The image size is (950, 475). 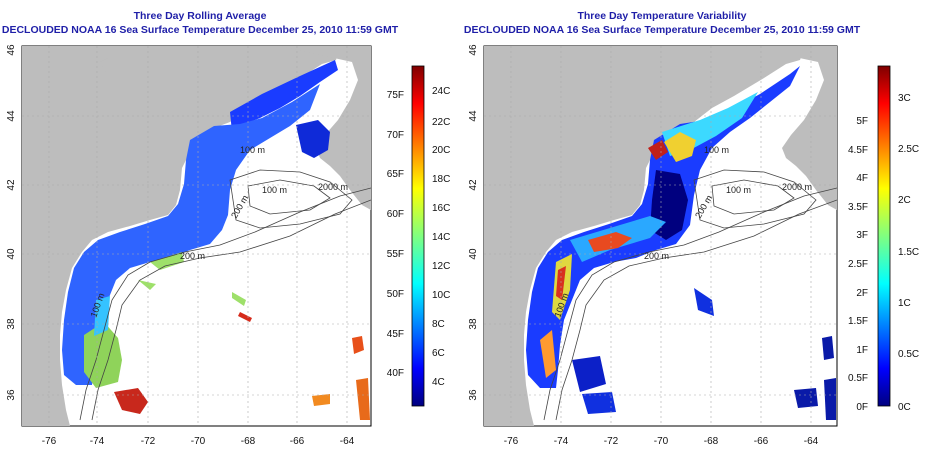 What do you see at coordinates (904, 98) in the screenshot?
I see `colorbar-tick: 3C` at bounding box center [904, 98].